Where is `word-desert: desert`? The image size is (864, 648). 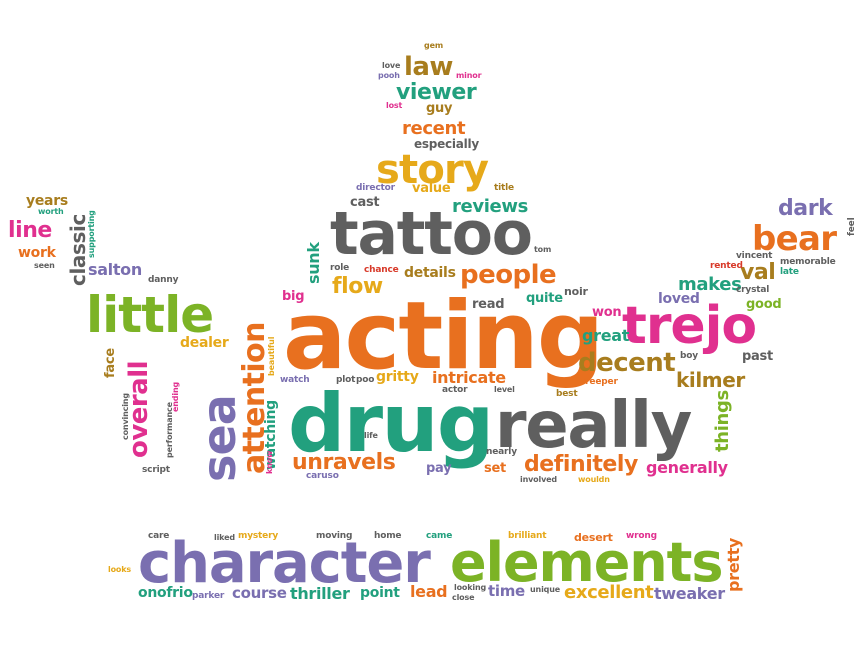
word-desert: desert is located at coordinates (593, 537).